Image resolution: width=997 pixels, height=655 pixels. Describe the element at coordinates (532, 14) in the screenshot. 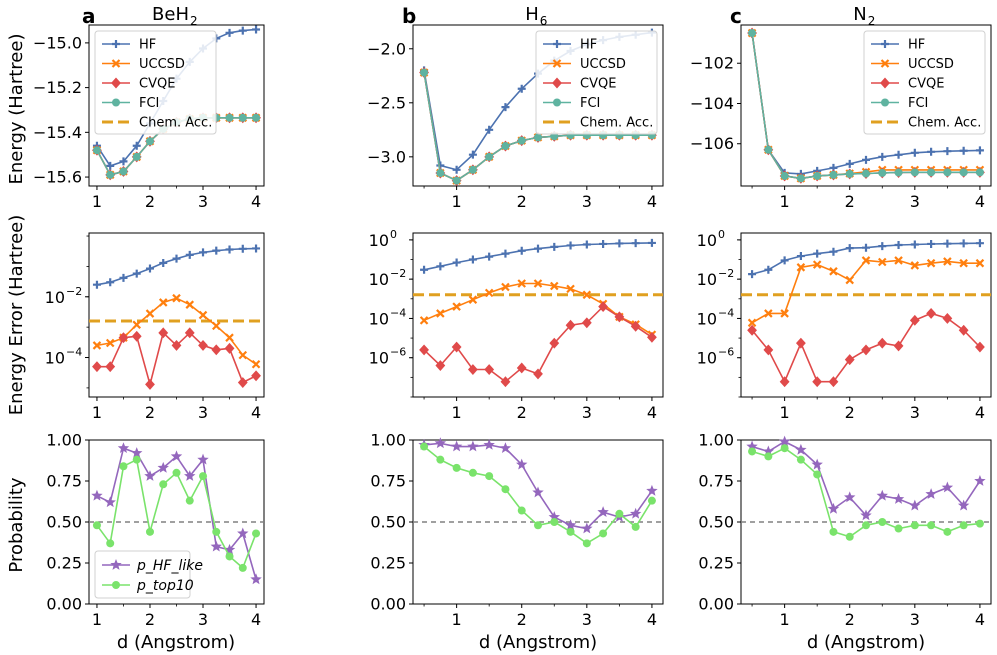

I see `chart-title: H` at that location.